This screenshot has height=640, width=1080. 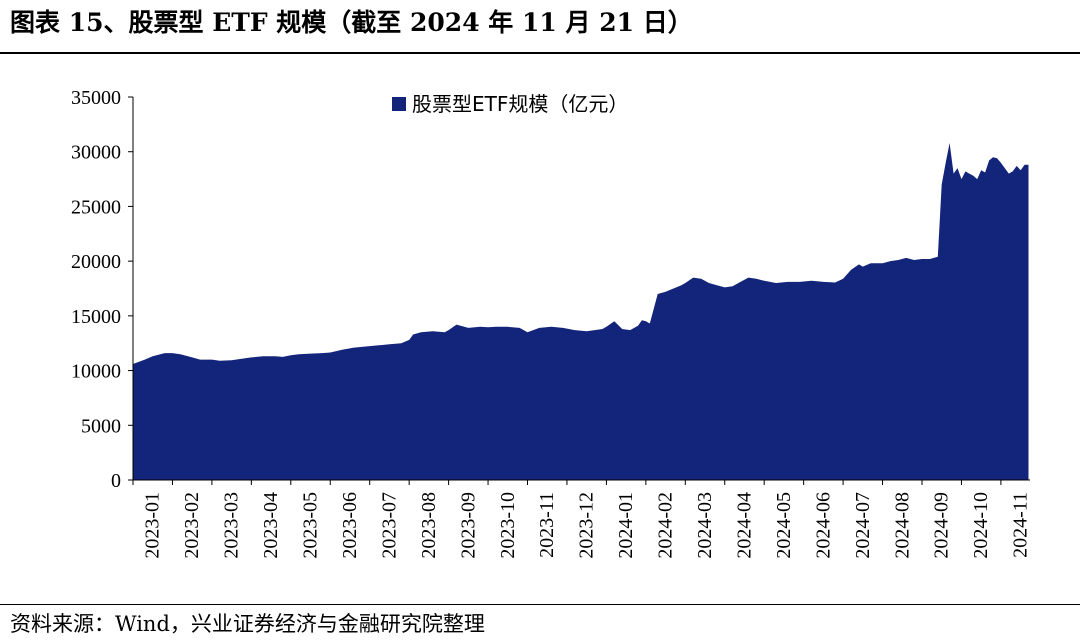 I want to click on source-note: 资料来源：Wind，兴业证券经济与金融研究院整理, so click(x=247, y=624).